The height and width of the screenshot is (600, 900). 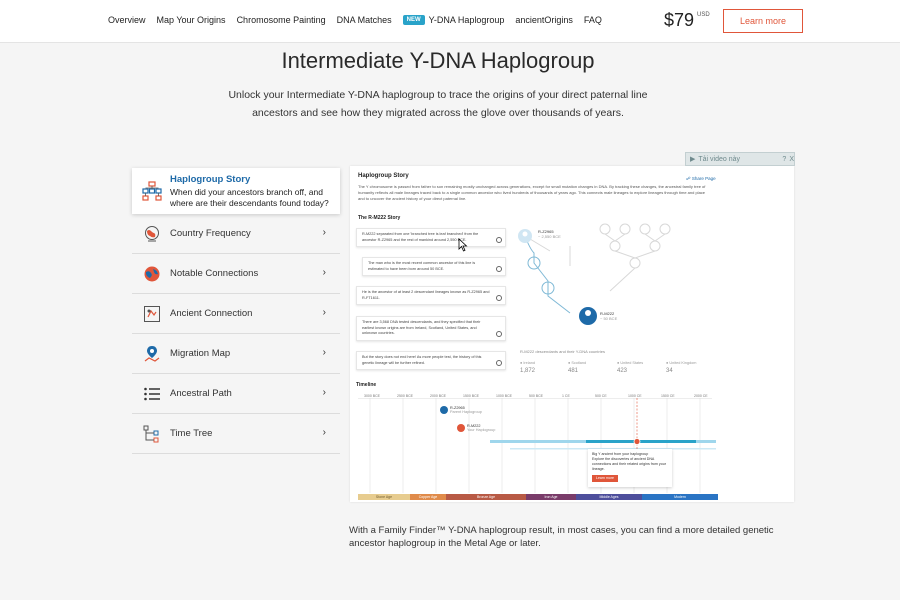 I want to click on nav-chromosome-painting-link: Chromosome Painting, so click(x=281, y=20).